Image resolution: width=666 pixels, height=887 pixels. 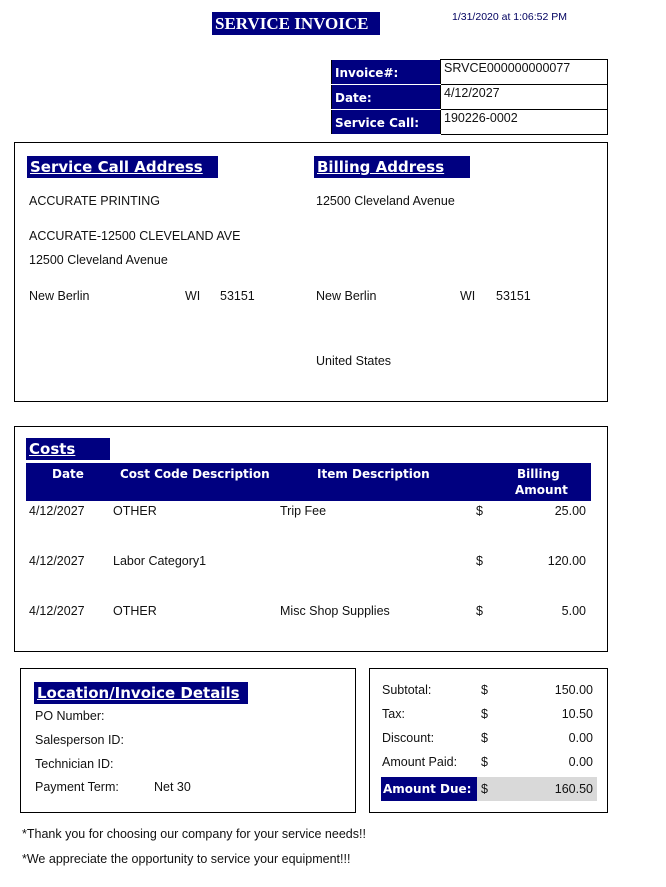 I want to click on service-city: New Berlin, so click(x=59, y=296).